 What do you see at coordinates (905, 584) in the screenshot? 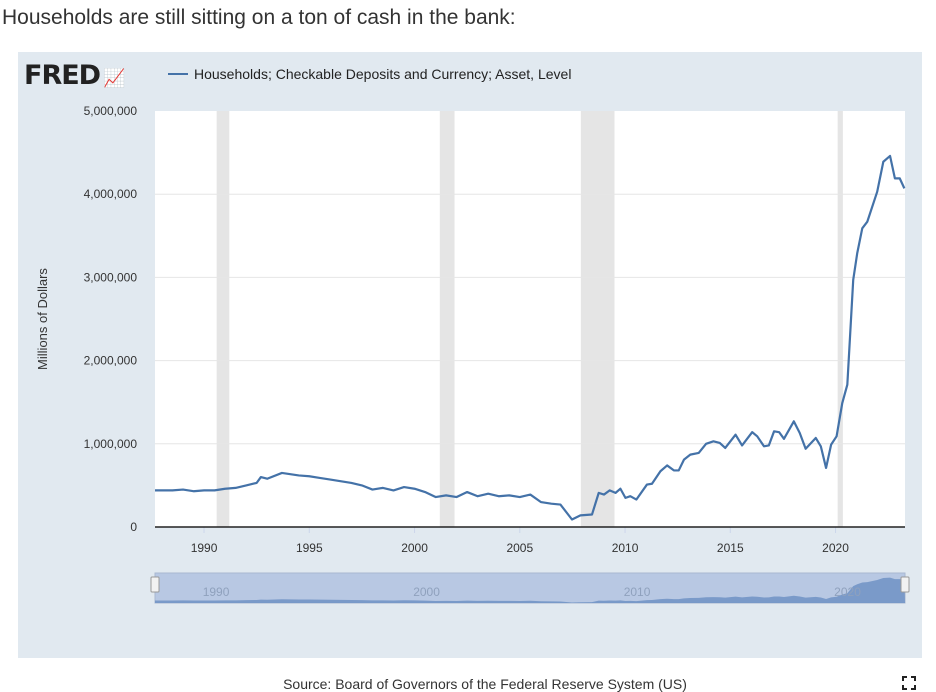
I see `navigator-handle-right` at bounding box center [905, 584].